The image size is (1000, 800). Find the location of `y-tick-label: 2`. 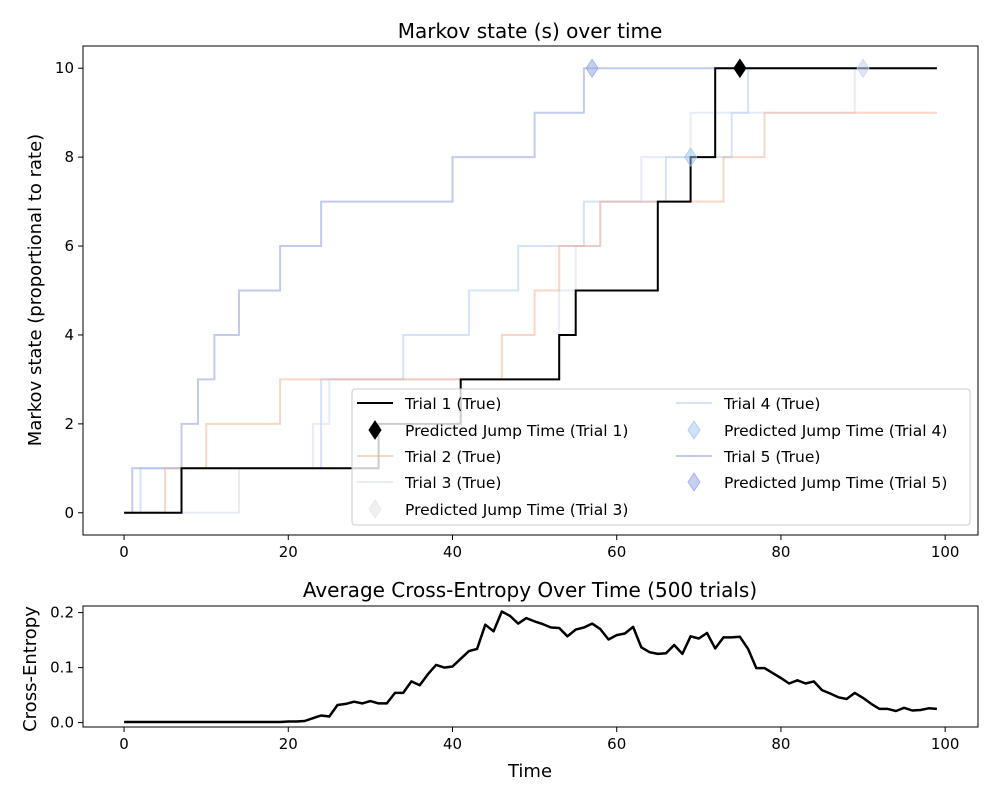

y-tick-label: 2 is located at coordinates (69, 424).